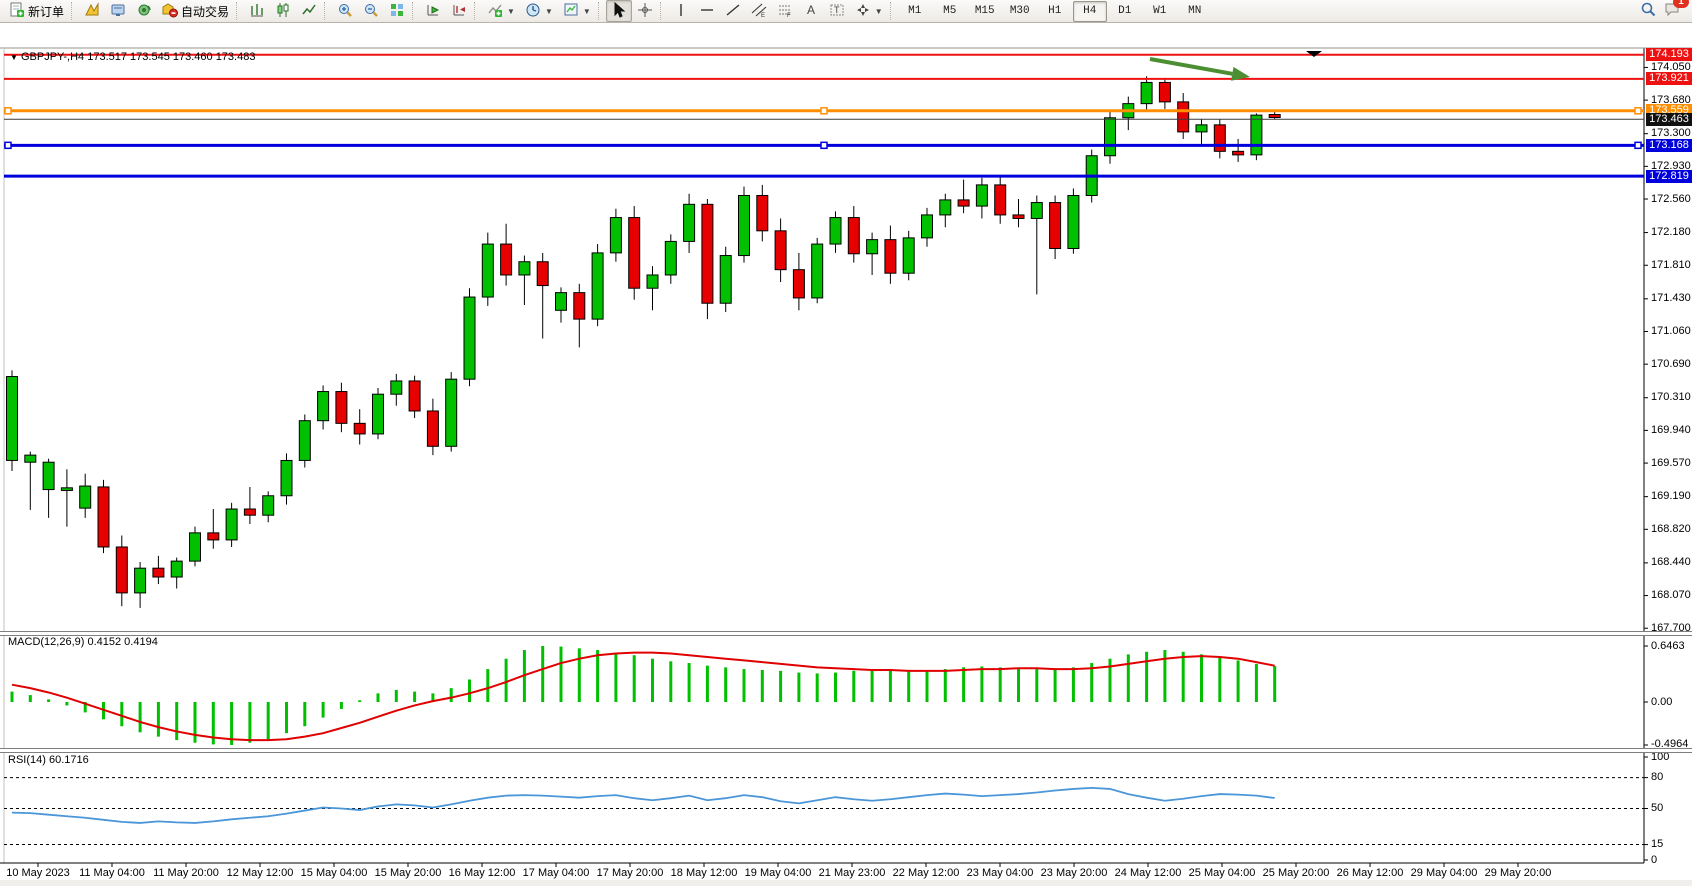 The height and width of the screenshot is (886, 1692). I want to click on time-label: 24 May 12:00, so click(1148, 873).